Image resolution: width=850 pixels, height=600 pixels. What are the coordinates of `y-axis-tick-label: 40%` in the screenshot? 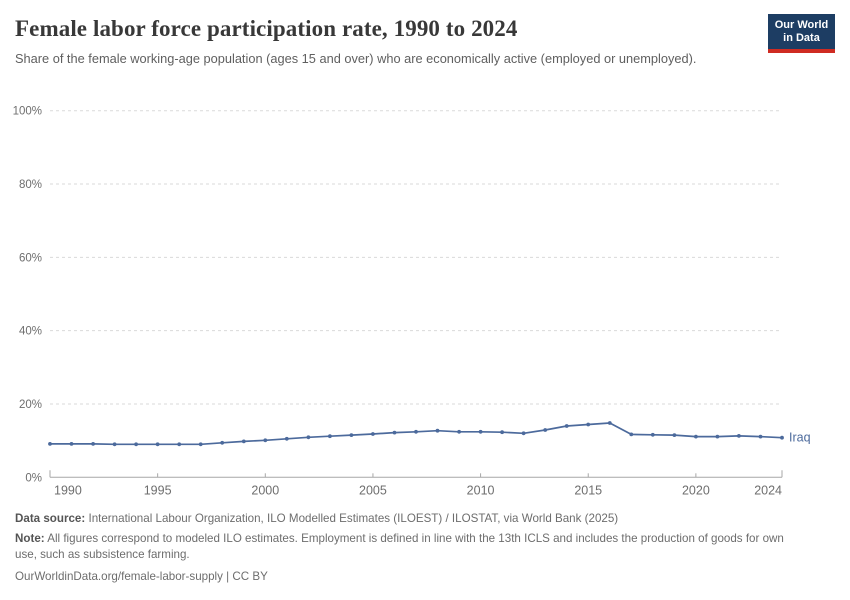 It's located at (30, 332).